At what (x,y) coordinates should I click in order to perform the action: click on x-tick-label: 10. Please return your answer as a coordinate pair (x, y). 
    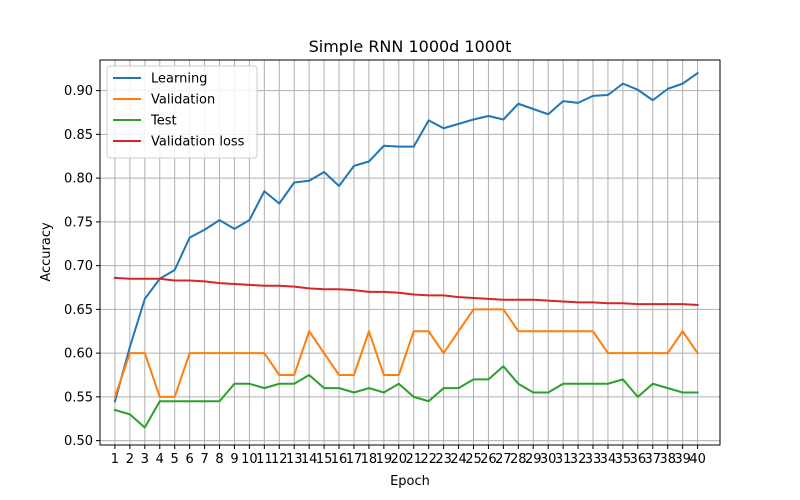
    Looking at the image, I should click on (249, 459).